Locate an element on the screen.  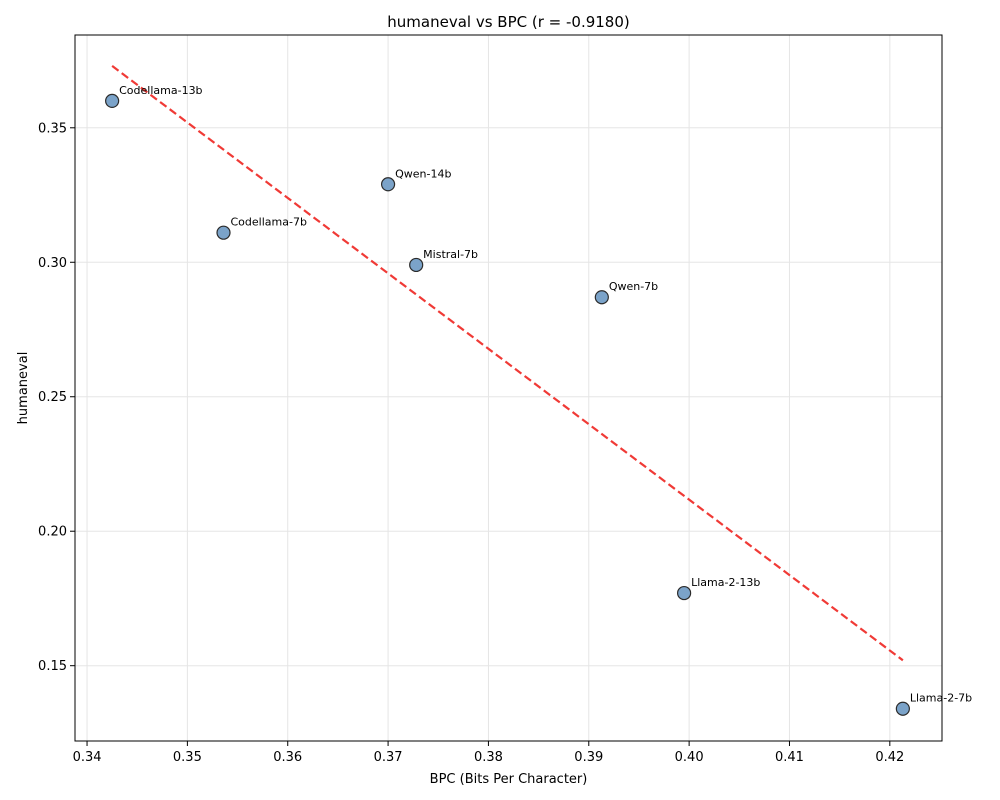
point-label: Qwen-7b is located at coordinates (633, 286).